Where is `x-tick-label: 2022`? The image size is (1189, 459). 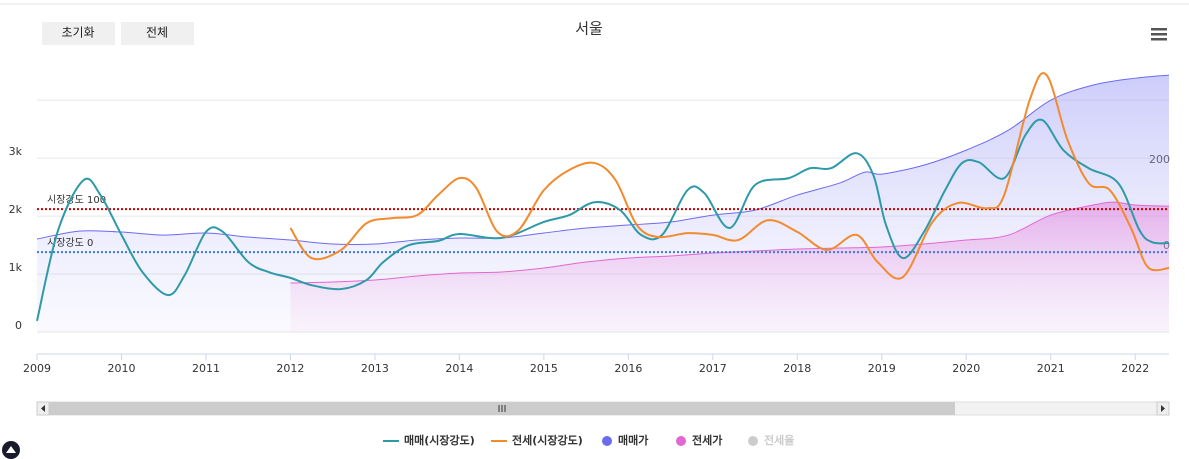 x-tick-label: 2022 is located at coordinates (1135, 368).